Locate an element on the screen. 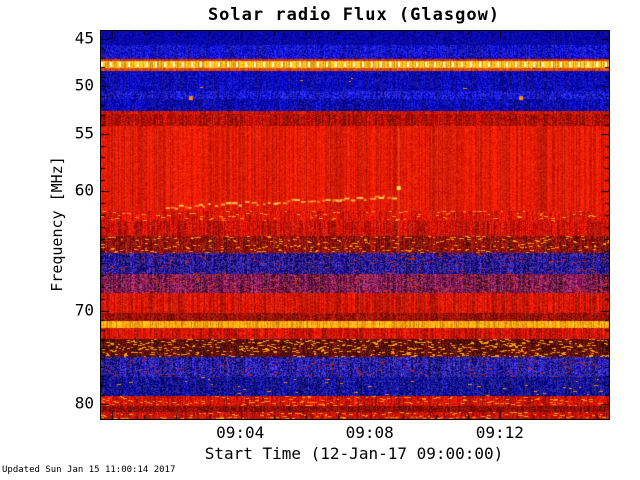 This screenshot has width=640, height=480. x-tick-label: 09:04 is located at coordinates (240, 432).